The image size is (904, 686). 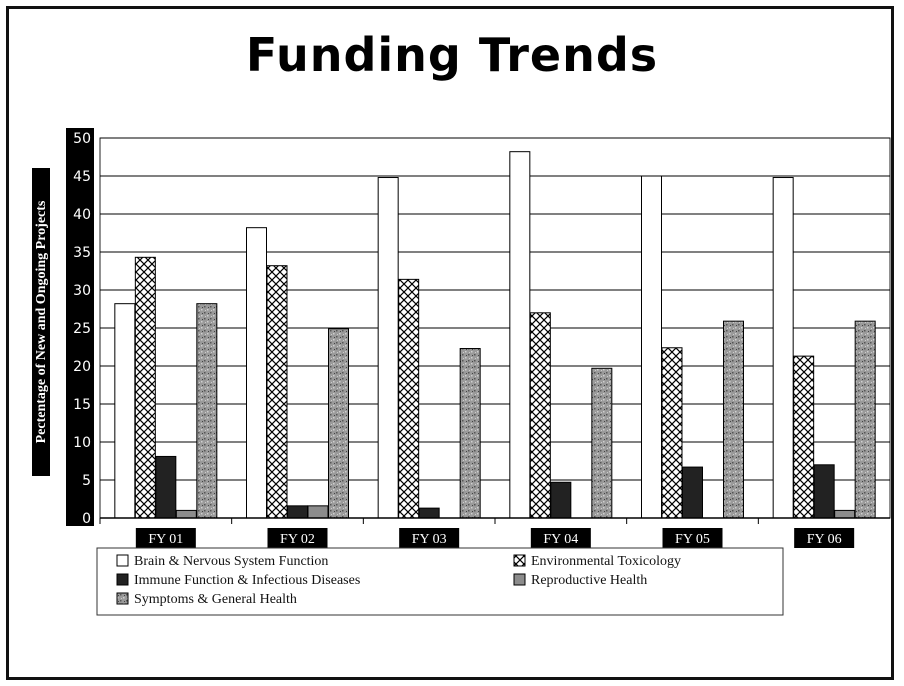 I want to click on legend-label: Reproductive Health, so click(x=589, y=580).